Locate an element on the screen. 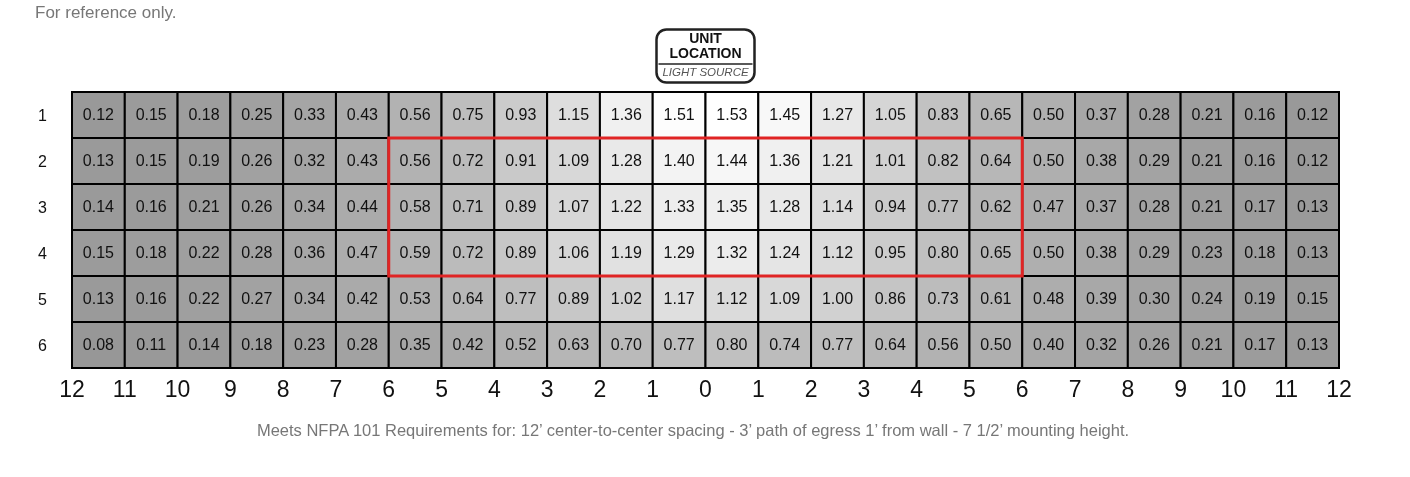 The image size is (1410, 477). data-label: 0.53 is located at coordinates (415, 298).